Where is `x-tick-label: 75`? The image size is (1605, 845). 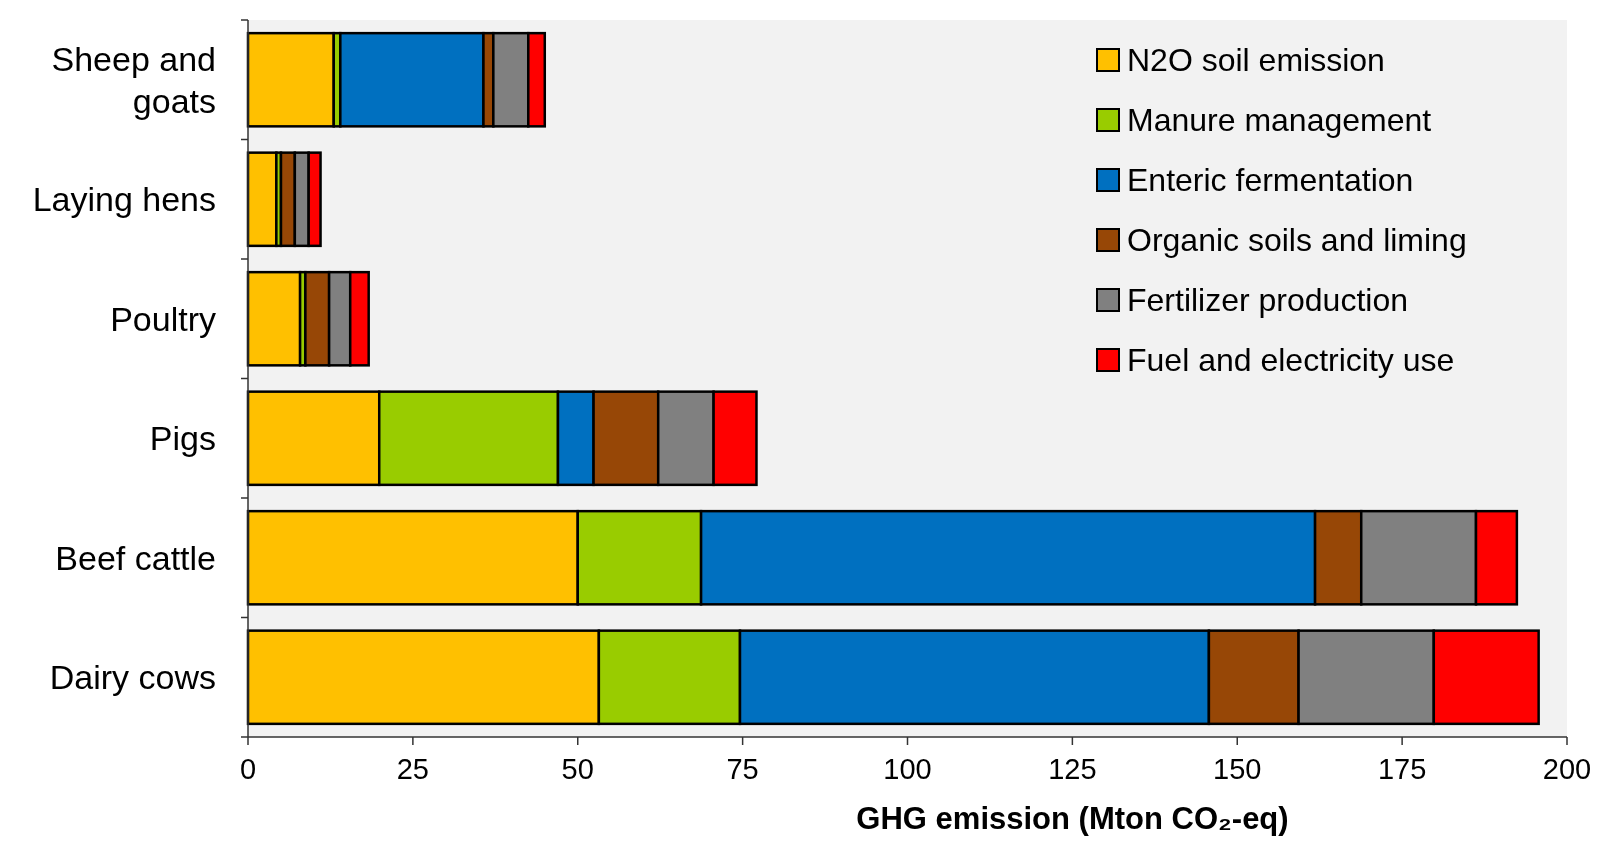
x-tick-label: 75 is located at coordinates (742, 769).